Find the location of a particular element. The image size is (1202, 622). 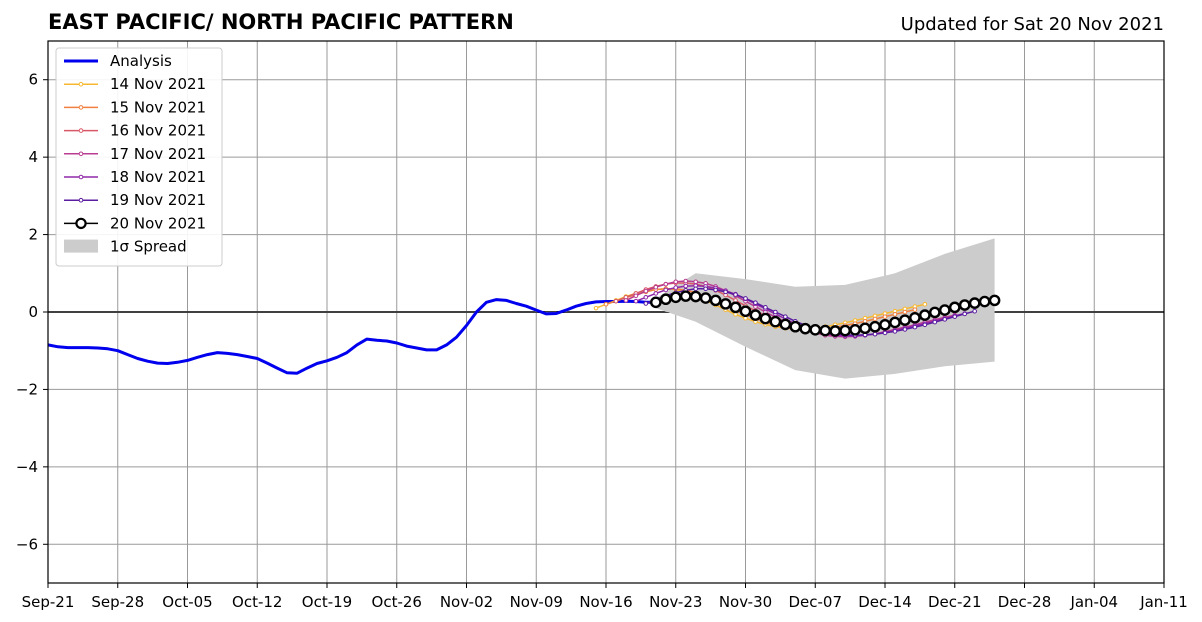

x-tick-label: Jan-11 is located at coordinates (1163, 602).